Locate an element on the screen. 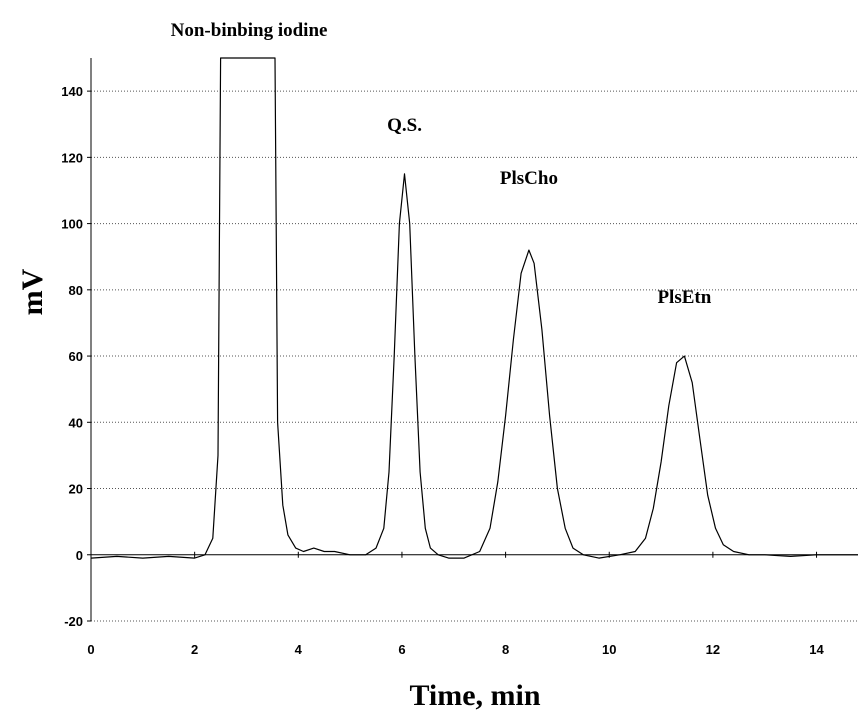  x-axis-label: Time, min is located at coordinates (474, 695).